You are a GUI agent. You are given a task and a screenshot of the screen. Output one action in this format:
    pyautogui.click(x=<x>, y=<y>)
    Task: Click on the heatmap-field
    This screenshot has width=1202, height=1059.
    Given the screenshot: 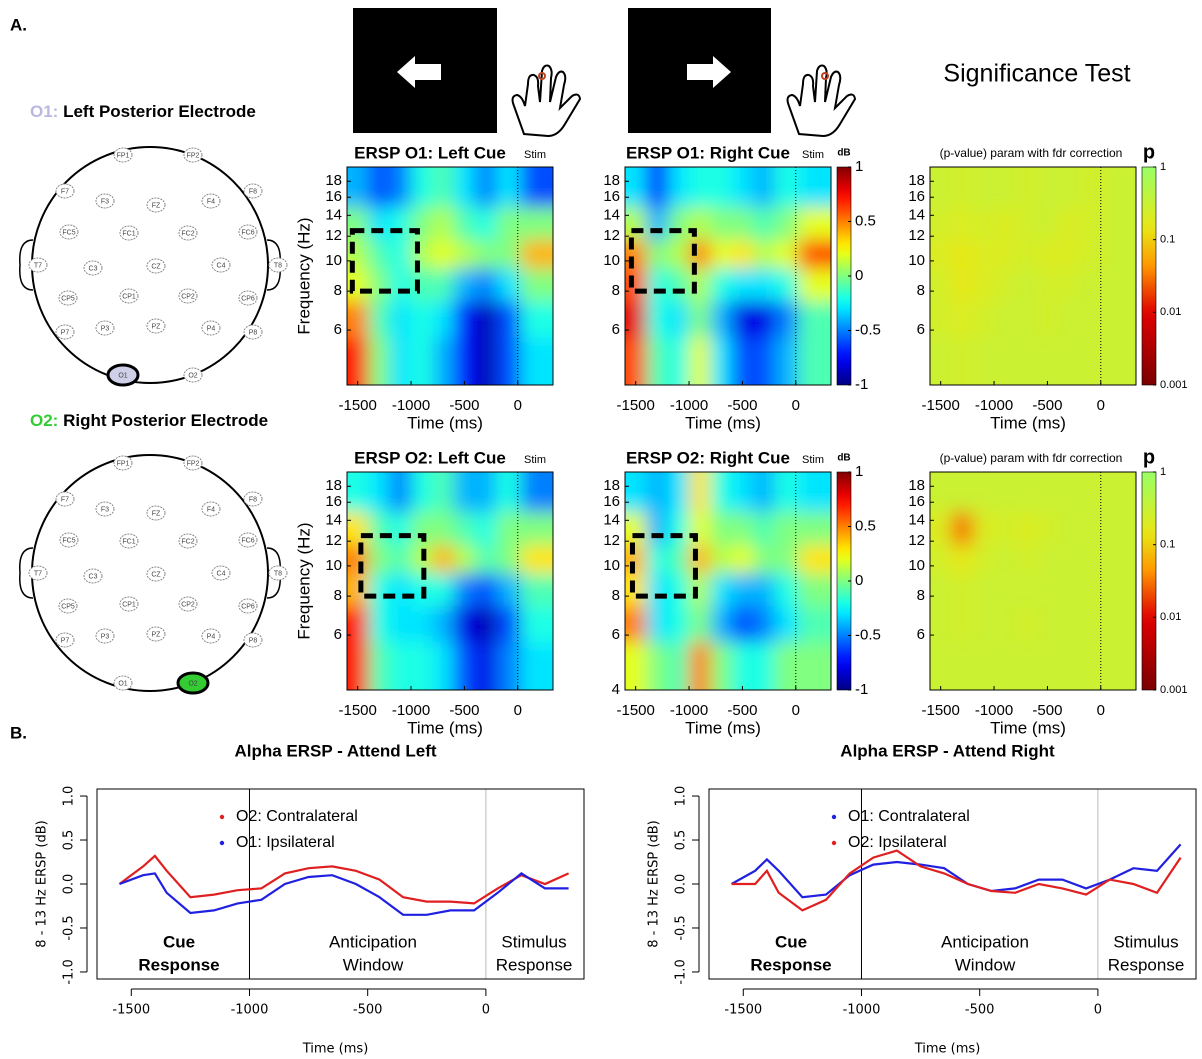 What is the action you would take?
    pyautogui.click(x=728, y=581)
    